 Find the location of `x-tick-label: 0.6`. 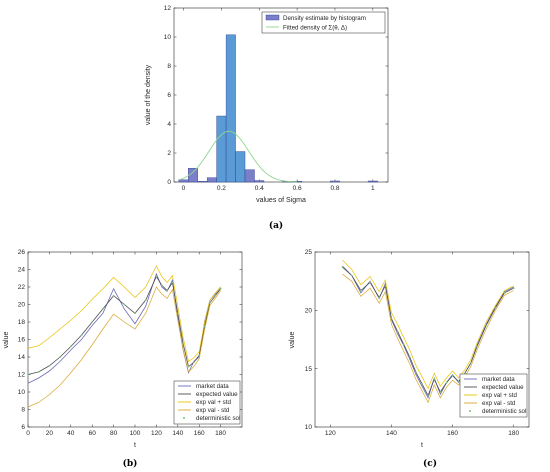

x-tick-label: 0.6 is located at coordinates (297, 188).